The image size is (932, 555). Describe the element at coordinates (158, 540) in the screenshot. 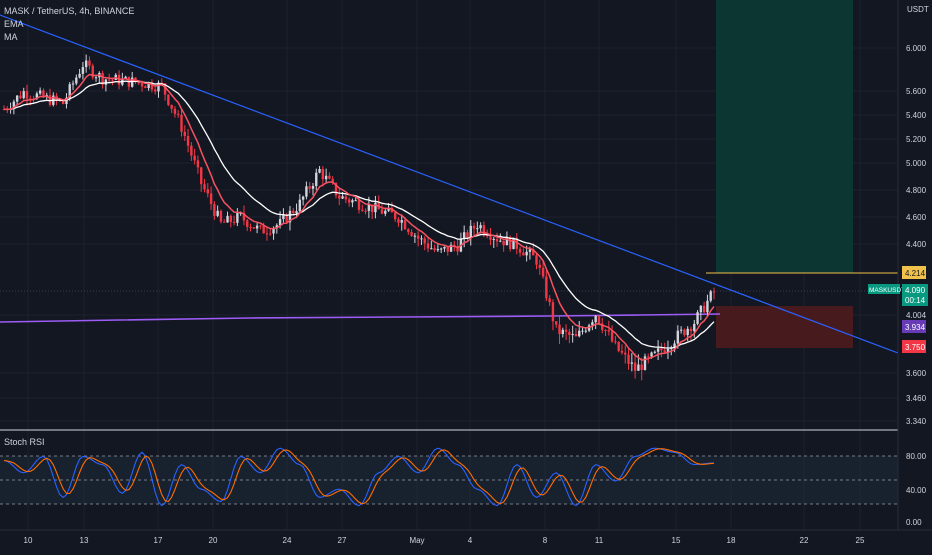

I see `time-tick-label: 17` at that location.